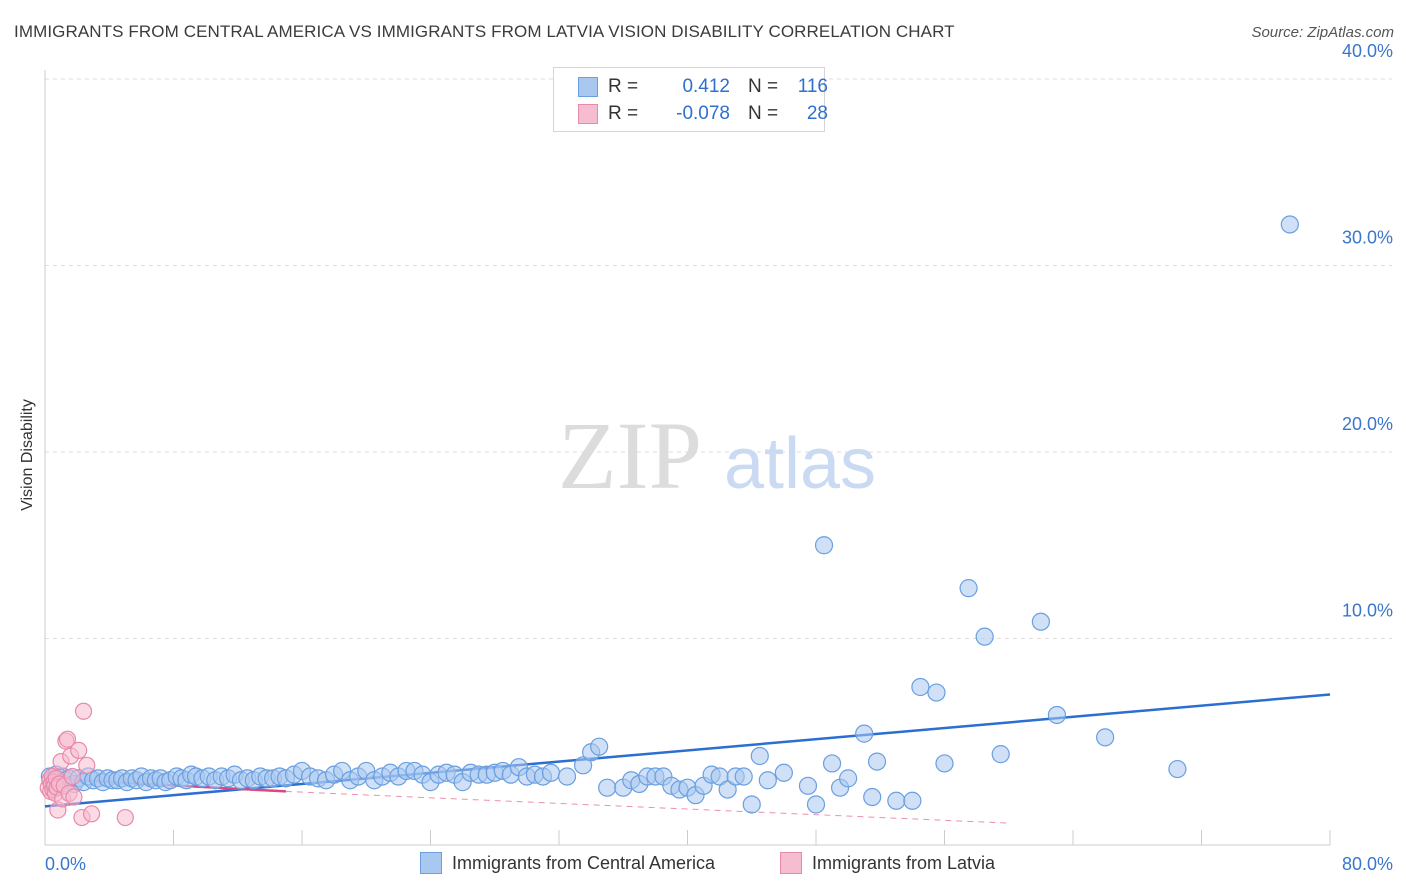  I want to click on y-tick-label: 30.0%, so click(1367, 238).